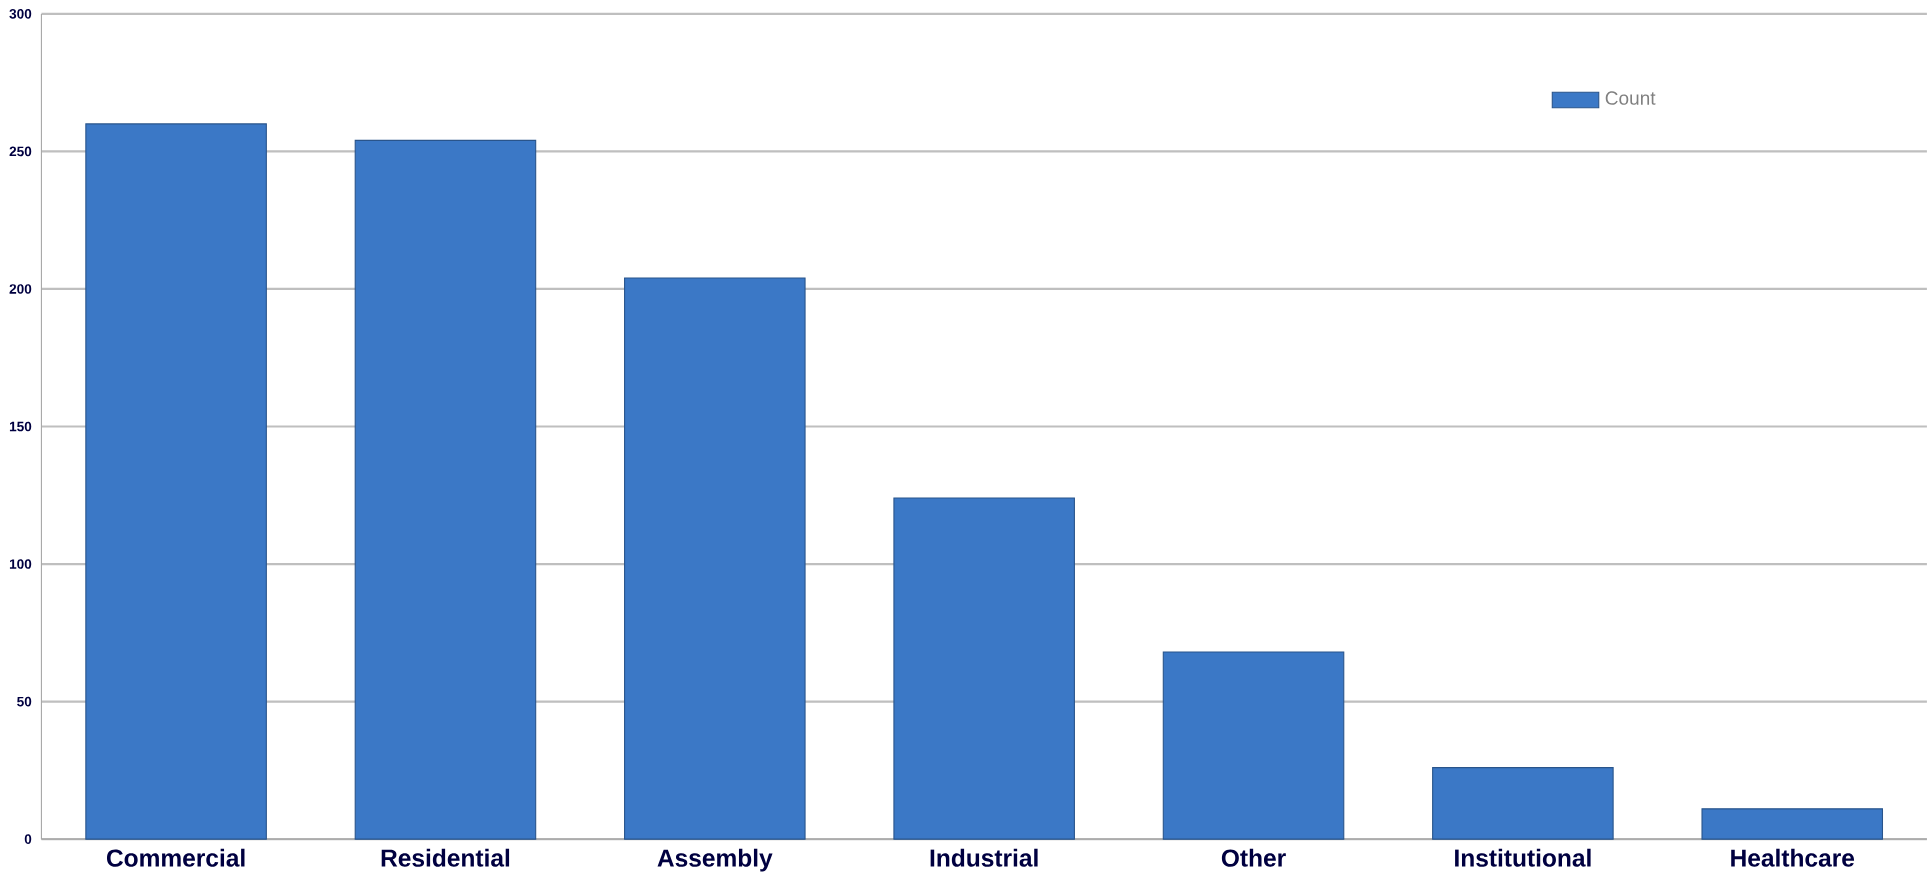 Image resolution: width=1928 pixels, height=880 pixels. I want to click on legend-label: Count, so click(1630, 98).